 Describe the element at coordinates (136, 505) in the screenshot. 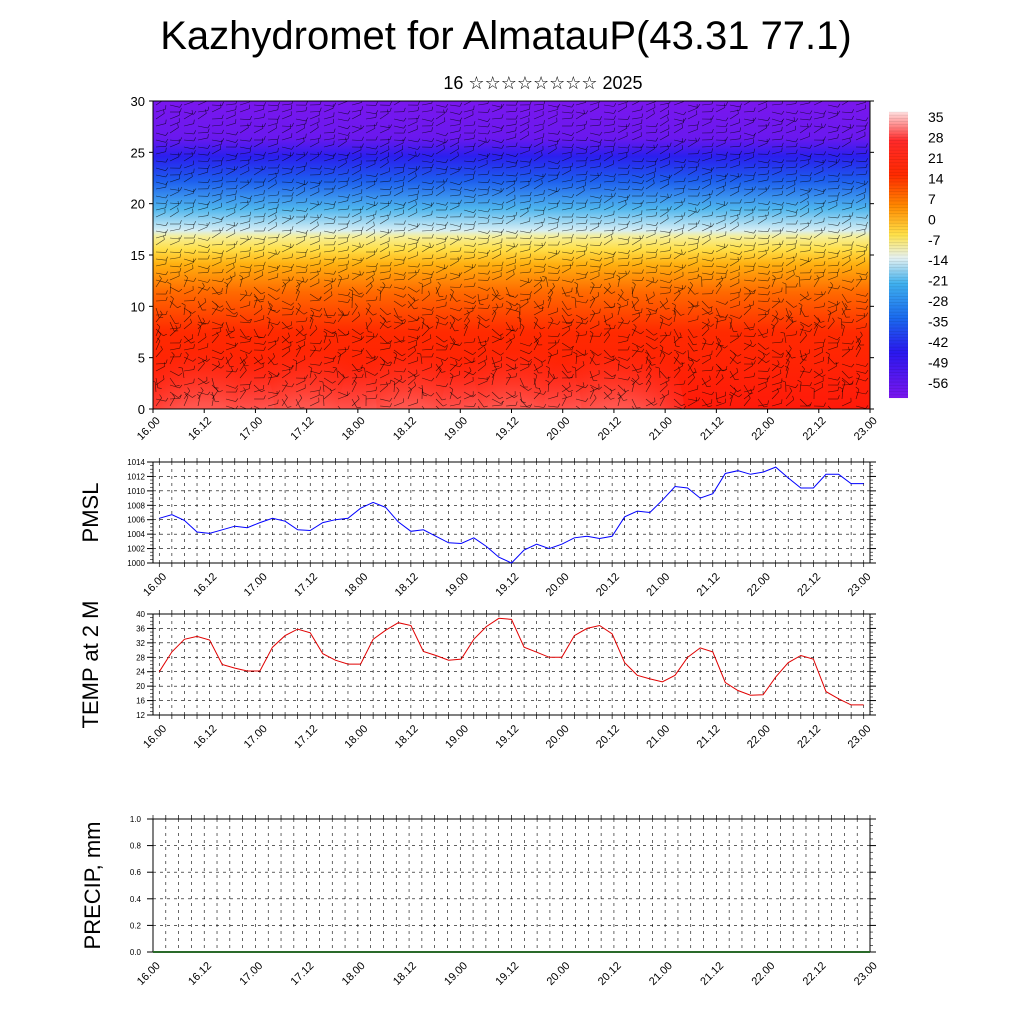

I see `y-tick-label: 1008` at that location.